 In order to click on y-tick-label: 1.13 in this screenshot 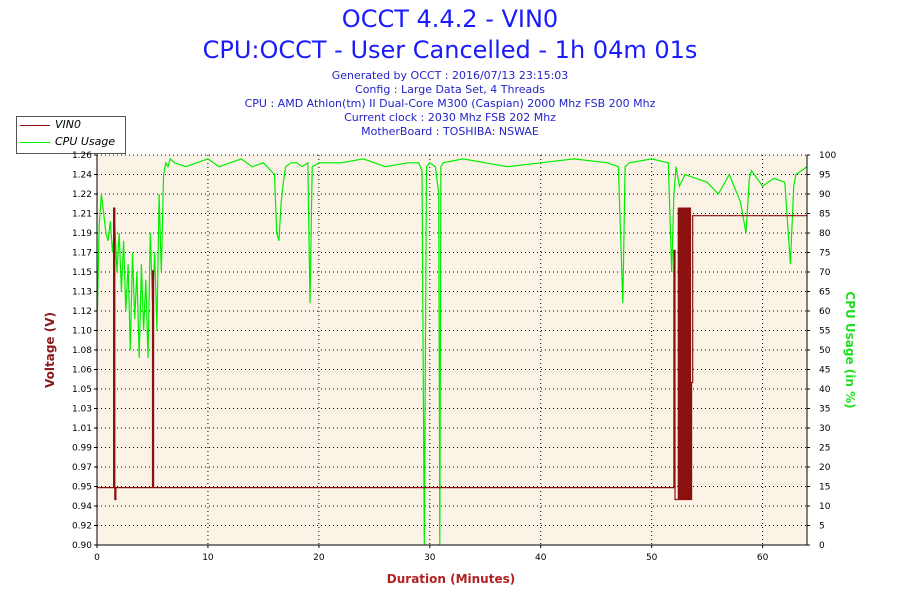, I will do `click(82, 293)`.